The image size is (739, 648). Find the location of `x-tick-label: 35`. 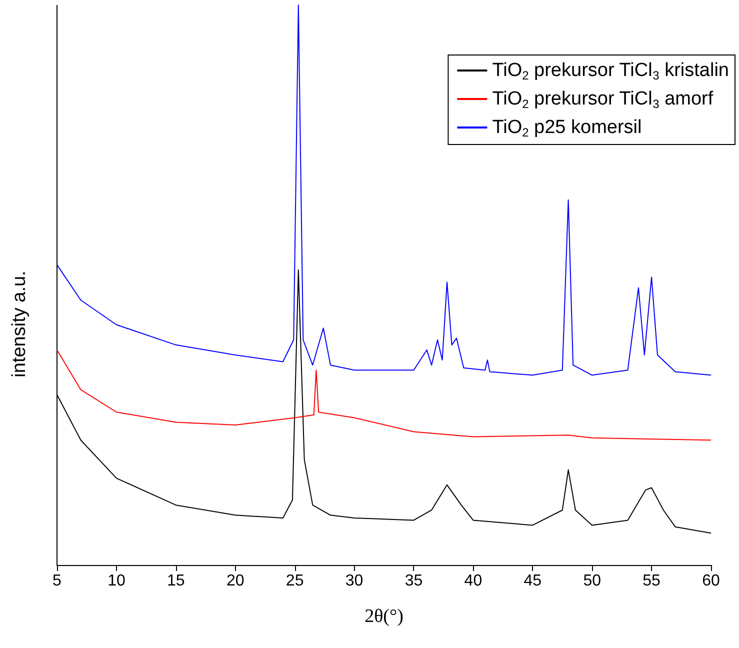

x-tick-label: 35 is located at coordinates (413, 581).